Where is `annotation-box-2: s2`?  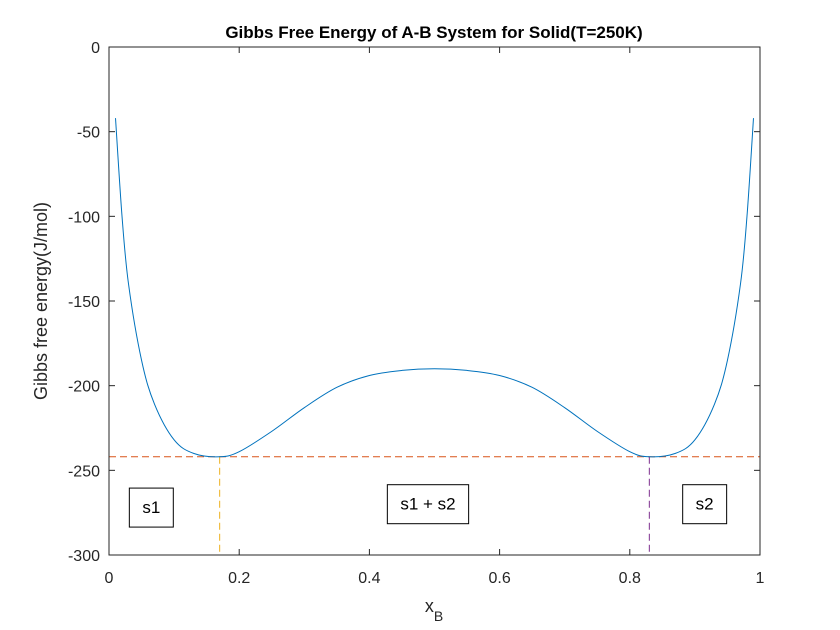
annotation-box-2: s2 is located at coordinates (705, 504).